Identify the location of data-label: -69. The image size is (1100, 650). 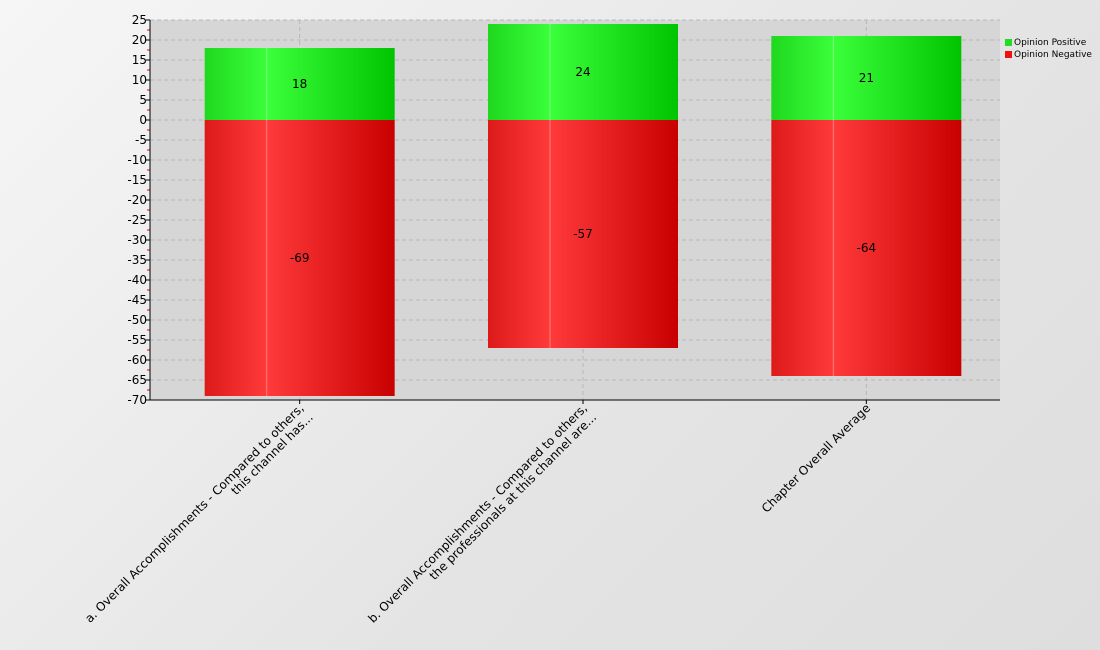
(300, 258).